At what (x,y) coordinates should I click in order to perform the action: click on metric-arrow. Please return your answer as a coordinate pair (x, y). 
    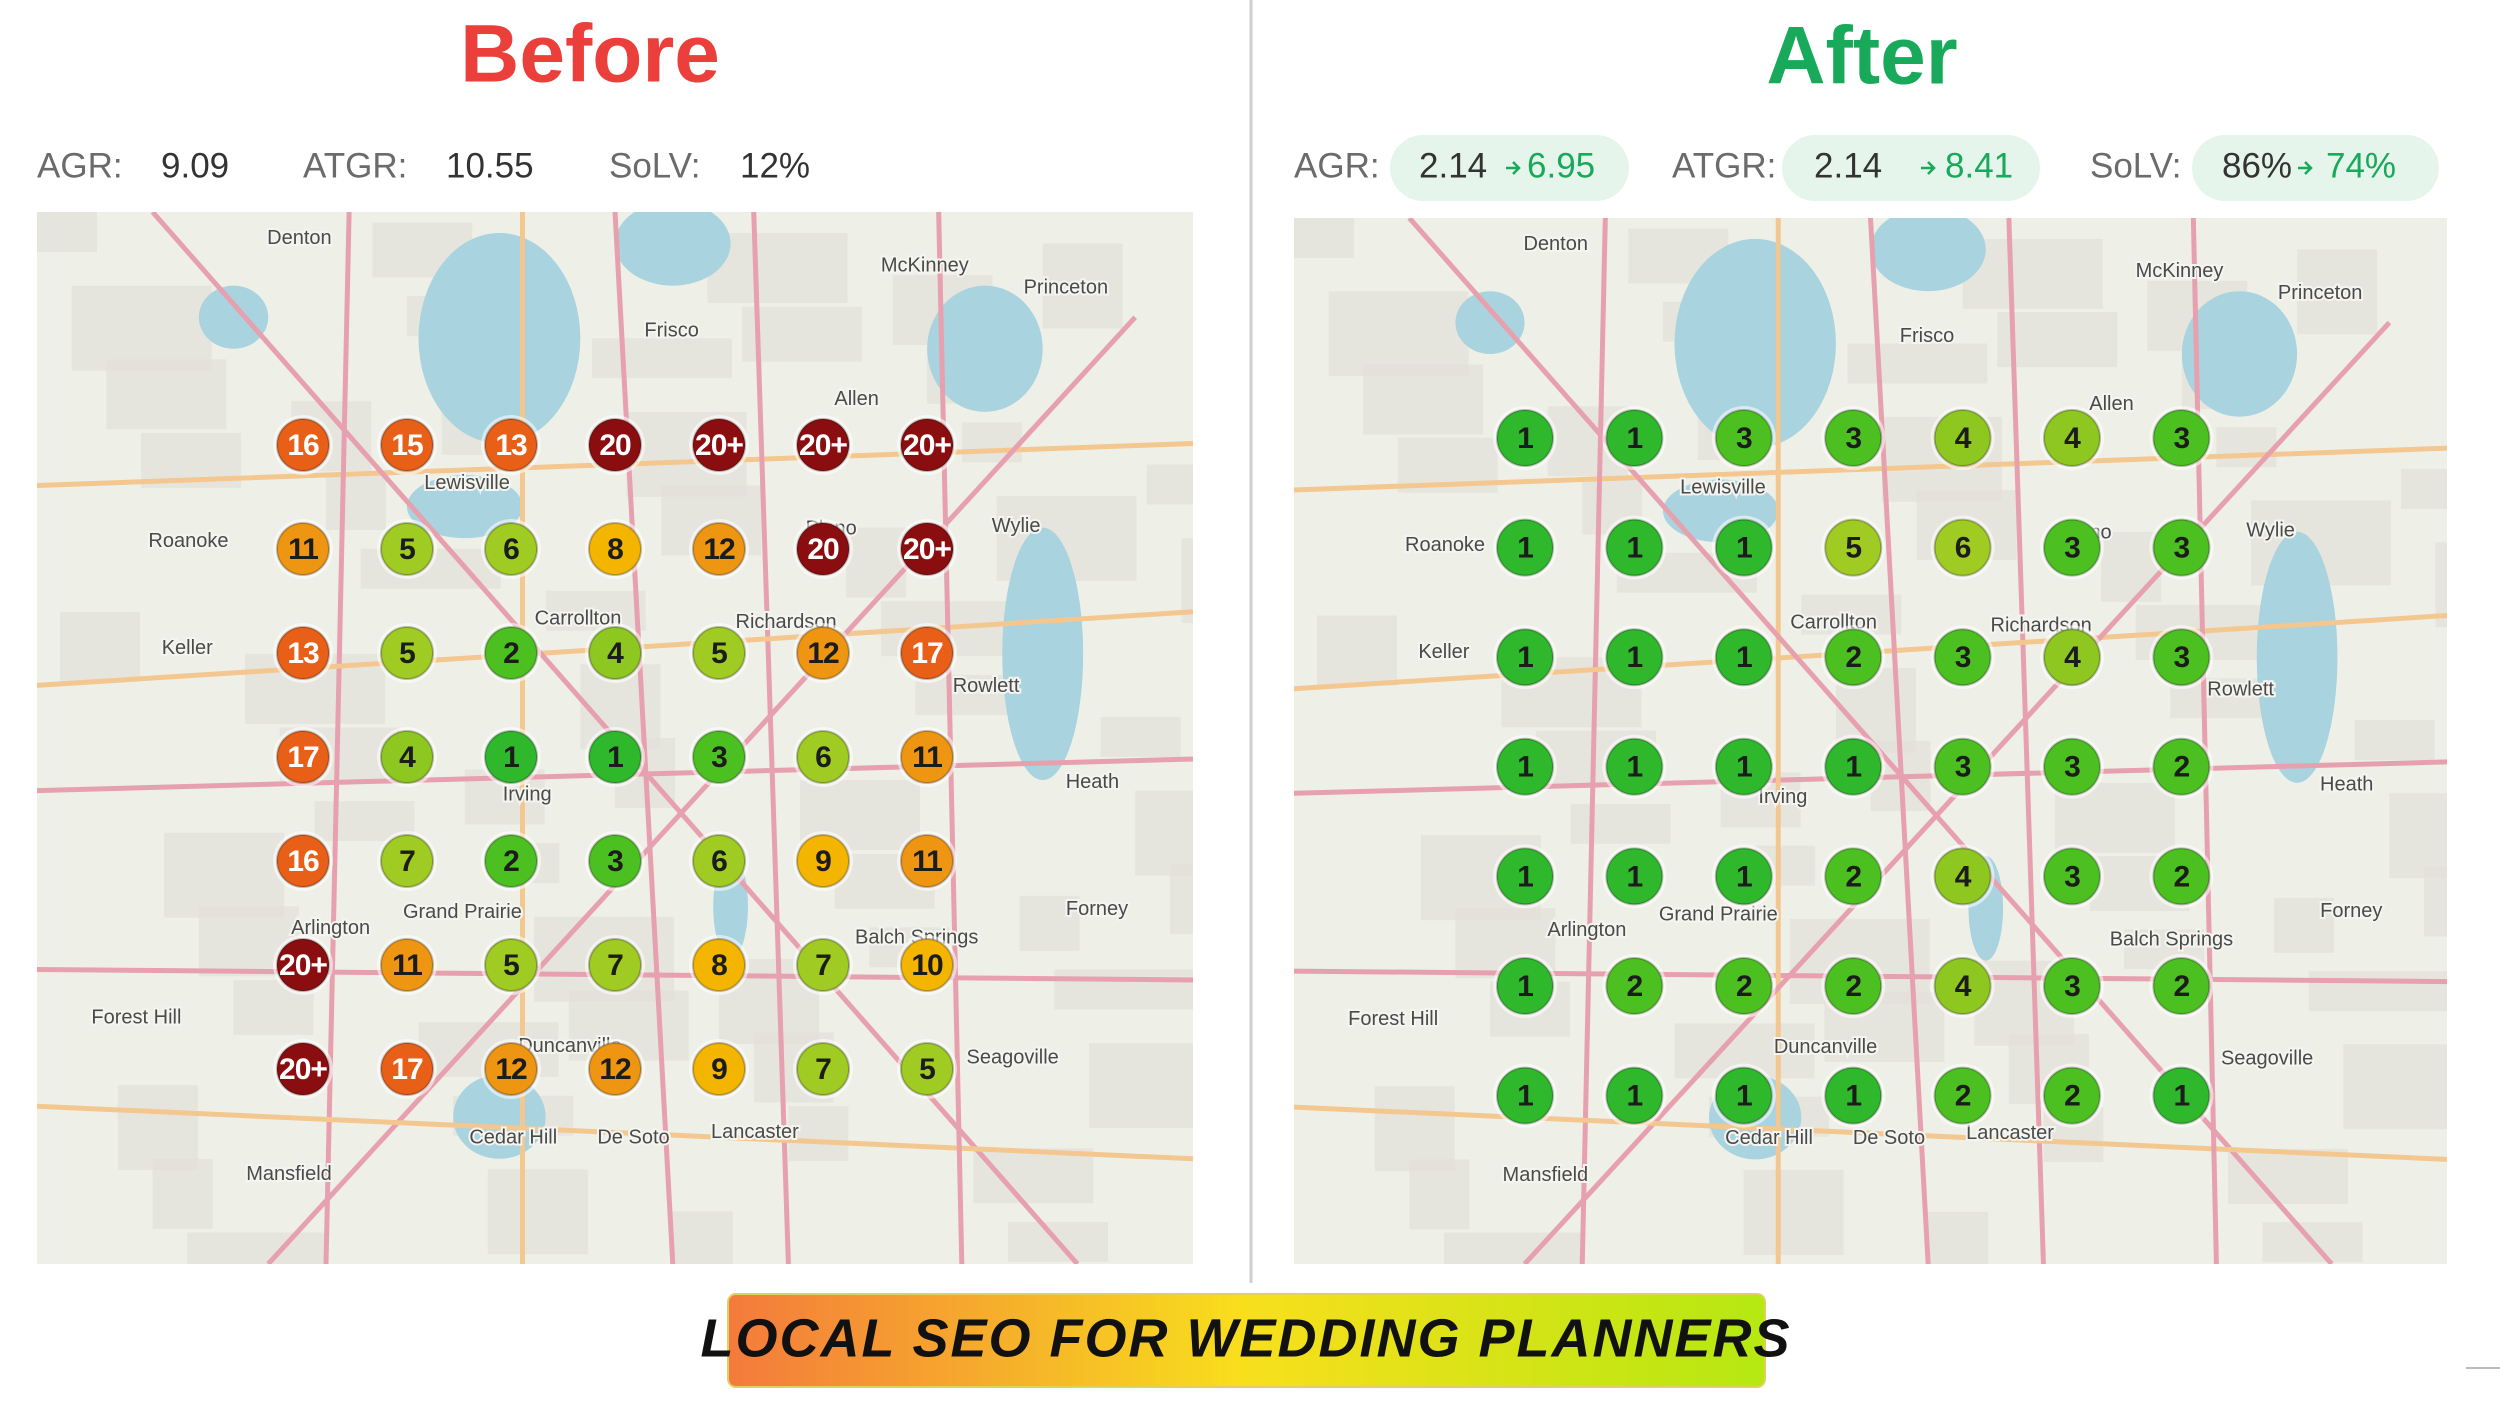
    Looking at the image, I should click on (1513, 168).